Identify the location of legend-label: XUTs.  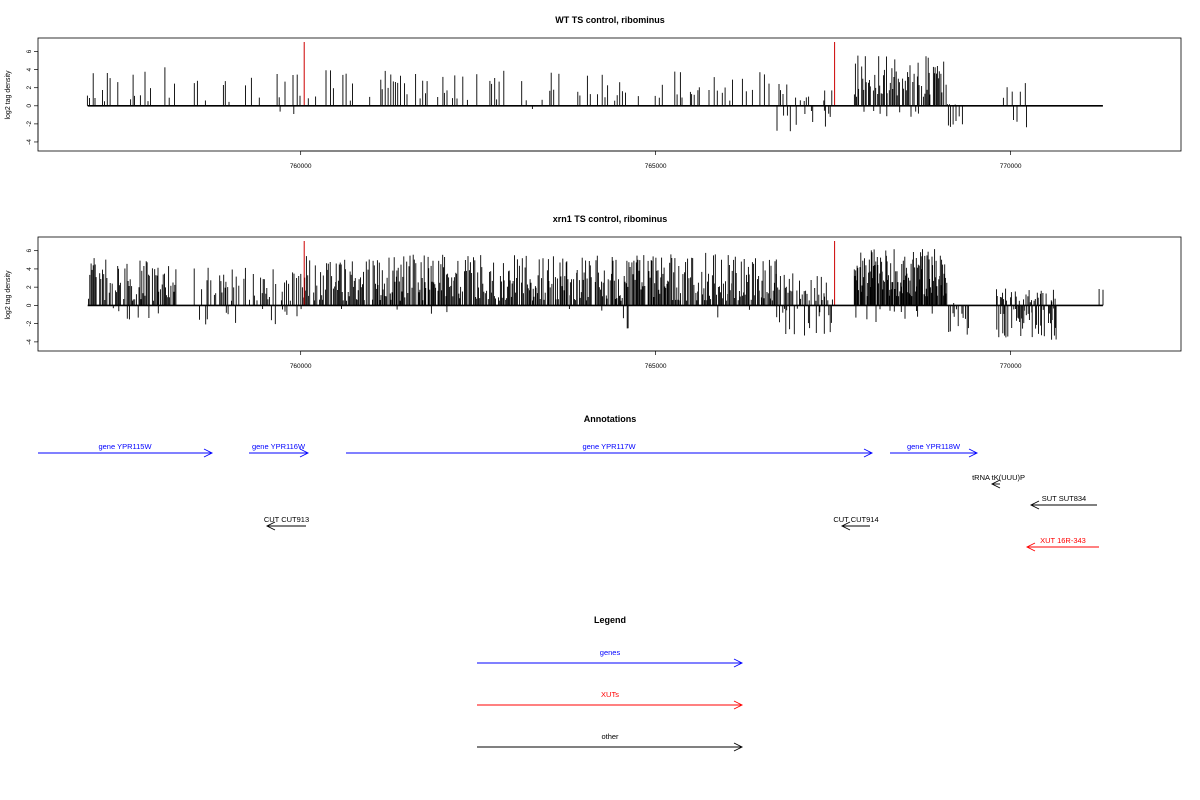
(610, 694).